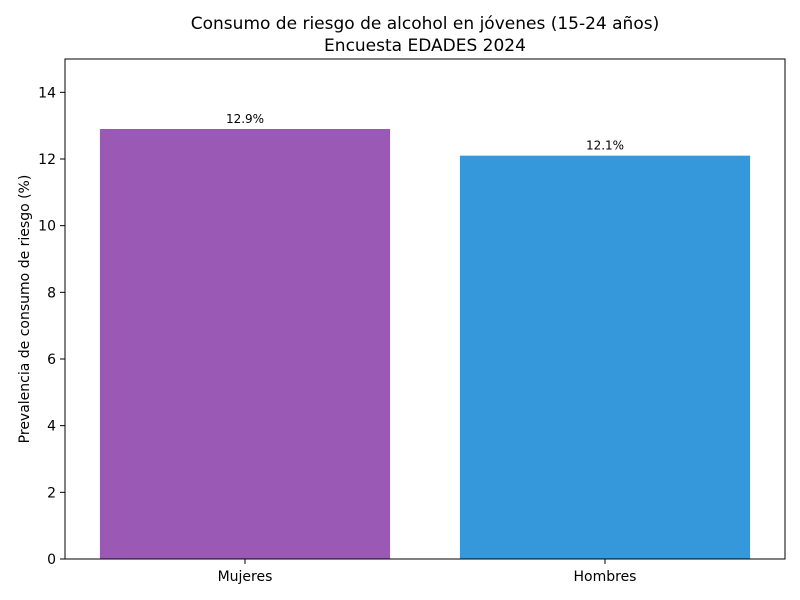 The image size is (800, 600). Describe the element at coordinates (51, 360) in the screenshot. I see `y-tick-label: 6` at that location.